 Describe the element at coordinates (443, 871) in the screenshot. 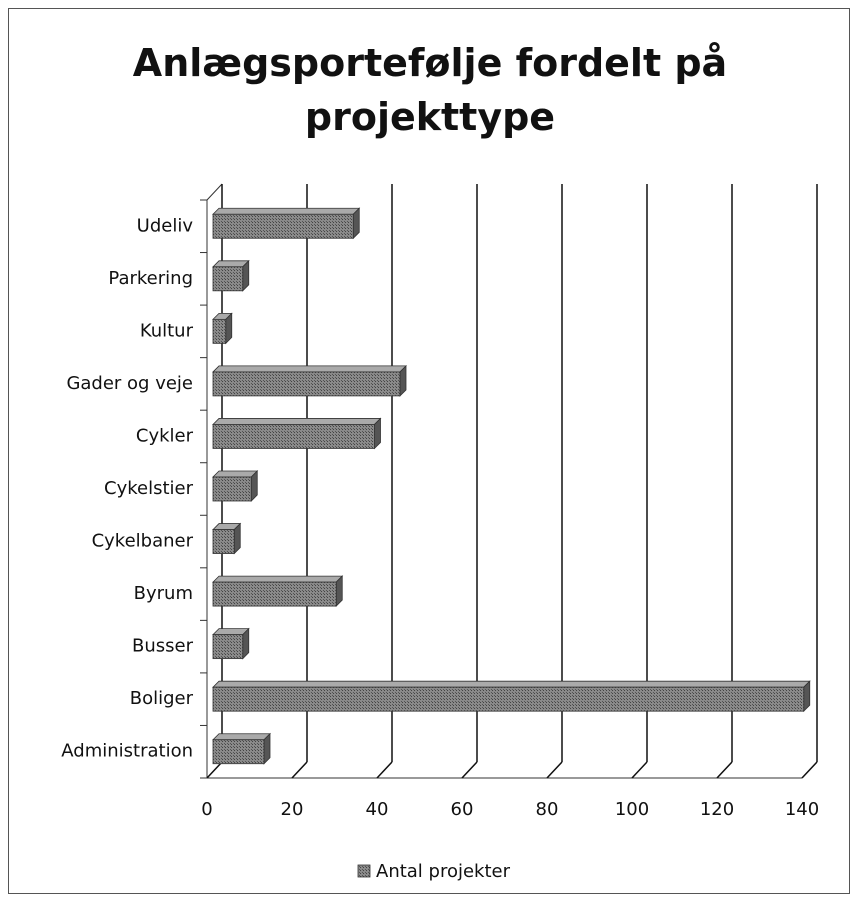

I see `legend-label: Antal projekter` at that location.